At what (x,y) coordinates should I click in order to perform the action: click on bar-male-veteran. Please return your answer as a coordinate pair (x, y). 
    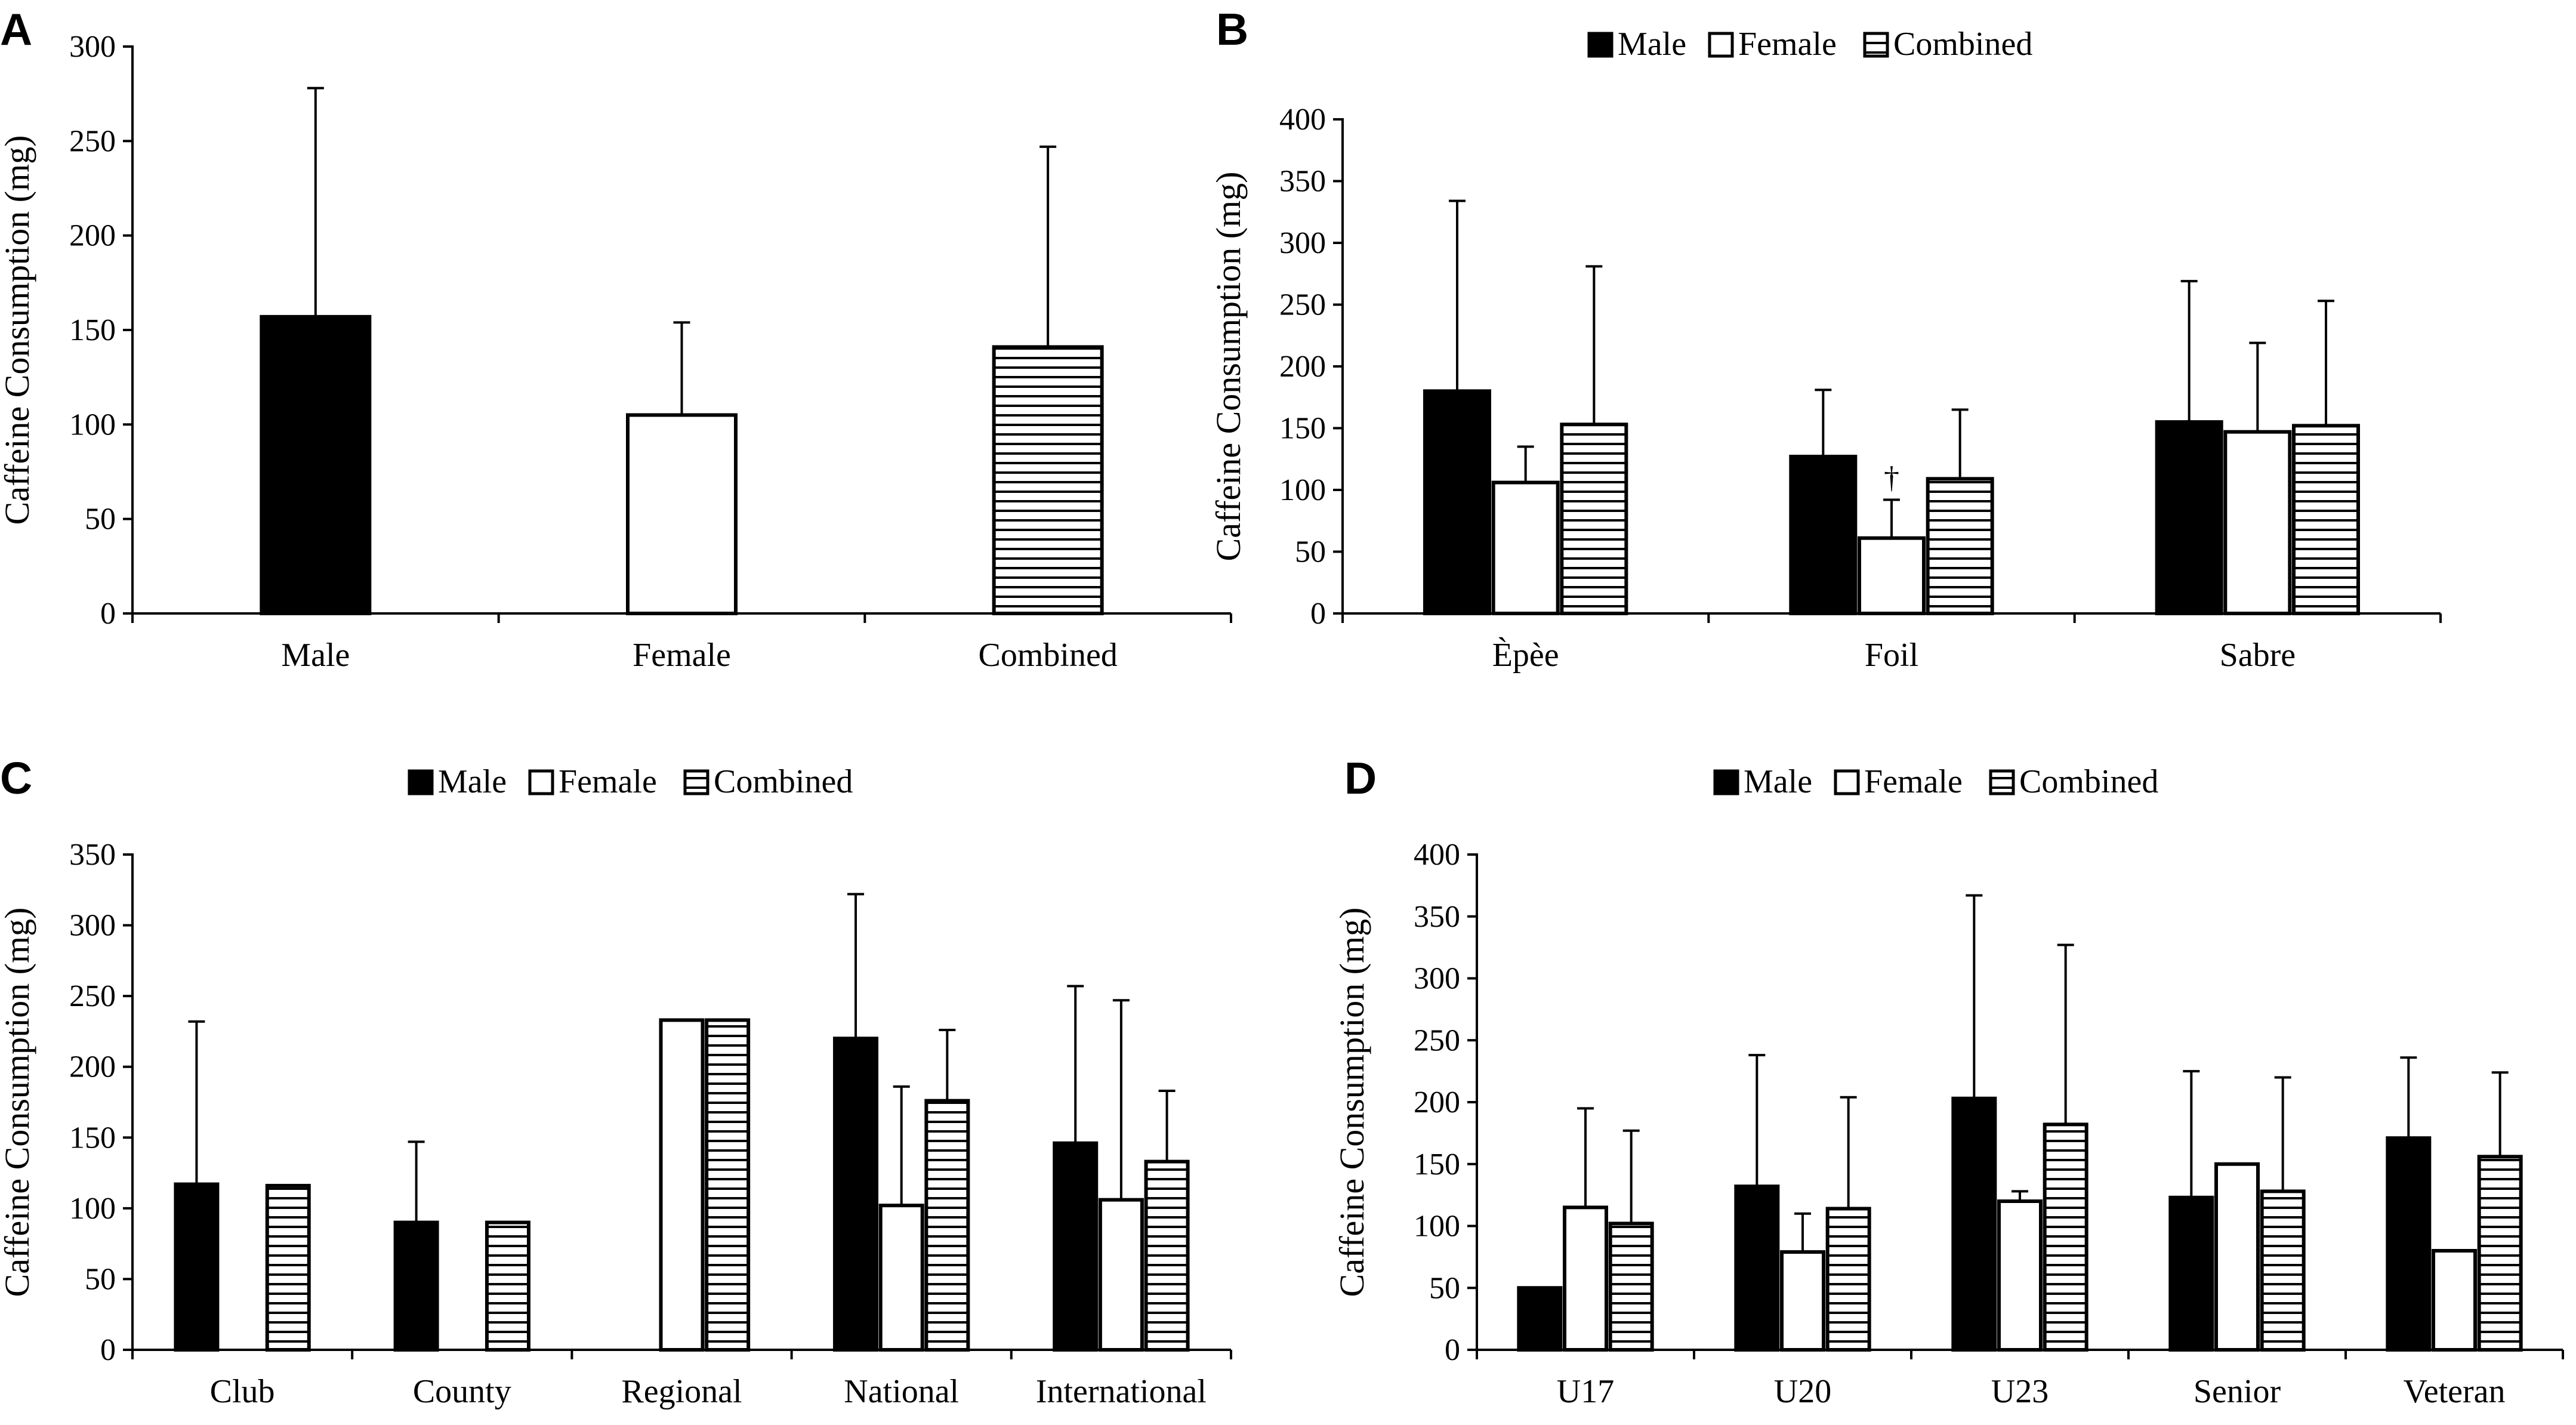
    Looking at the image, I should click on (2409, 1244).